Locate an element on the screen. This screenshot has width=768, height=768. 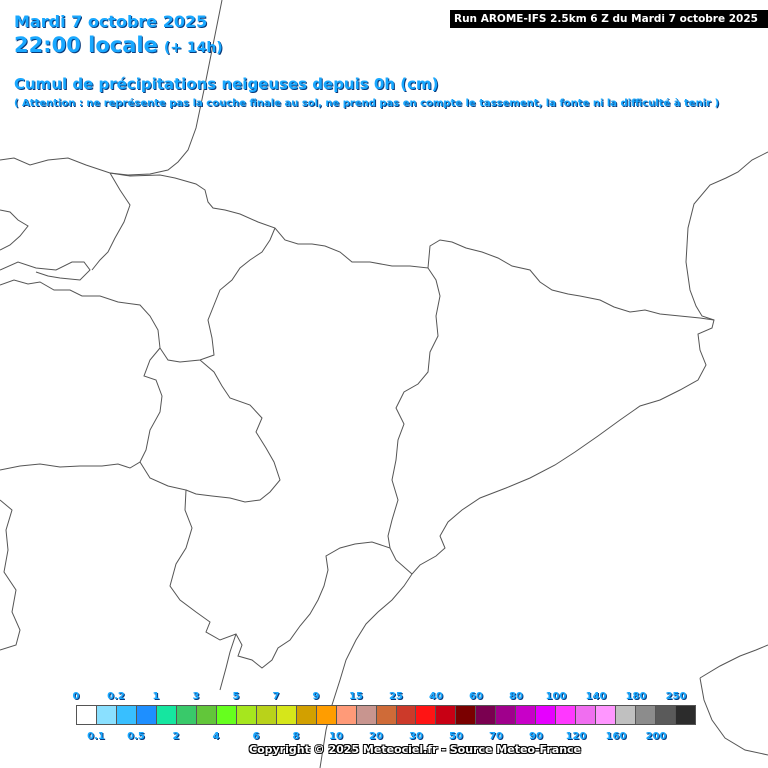
legend-label-bottom: 8 is located at coordinates (296, 736).